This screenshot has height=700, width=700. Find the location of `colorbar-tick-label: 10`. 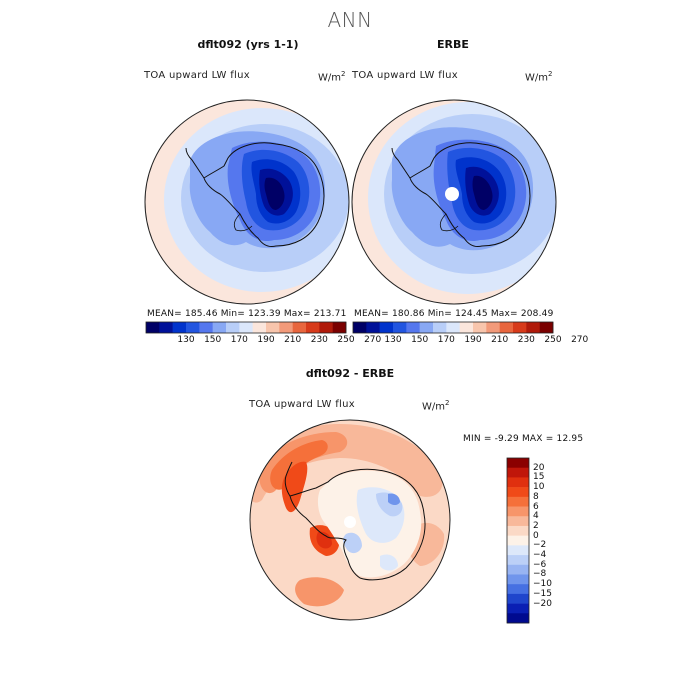

colorbar-tick-label: 10 is located at coordinates (539, 487).